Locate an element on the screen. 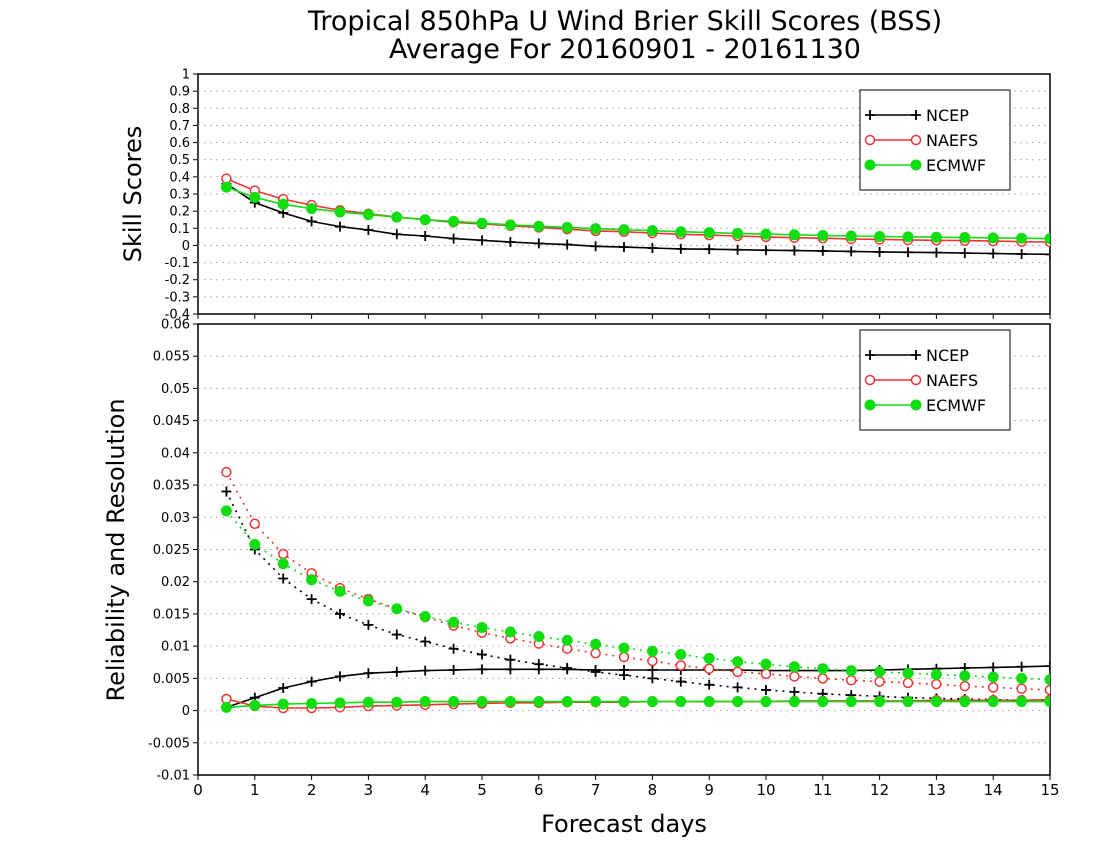  series-ecmwf is located at coordinates (635, 704).